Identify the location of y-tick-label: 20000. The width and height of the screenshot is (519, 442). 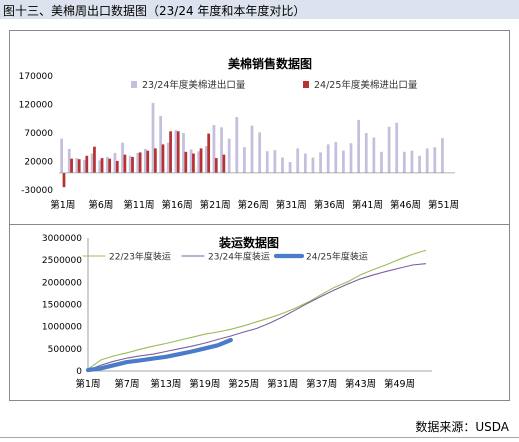
(38, 163).